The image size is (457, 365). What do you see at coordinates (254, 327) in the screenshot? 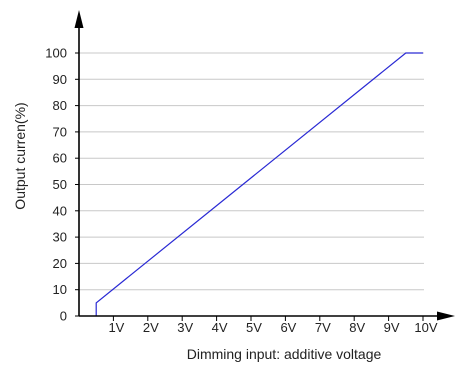
I see `x-tick-label: 5V` at bounding box center [254, 327].